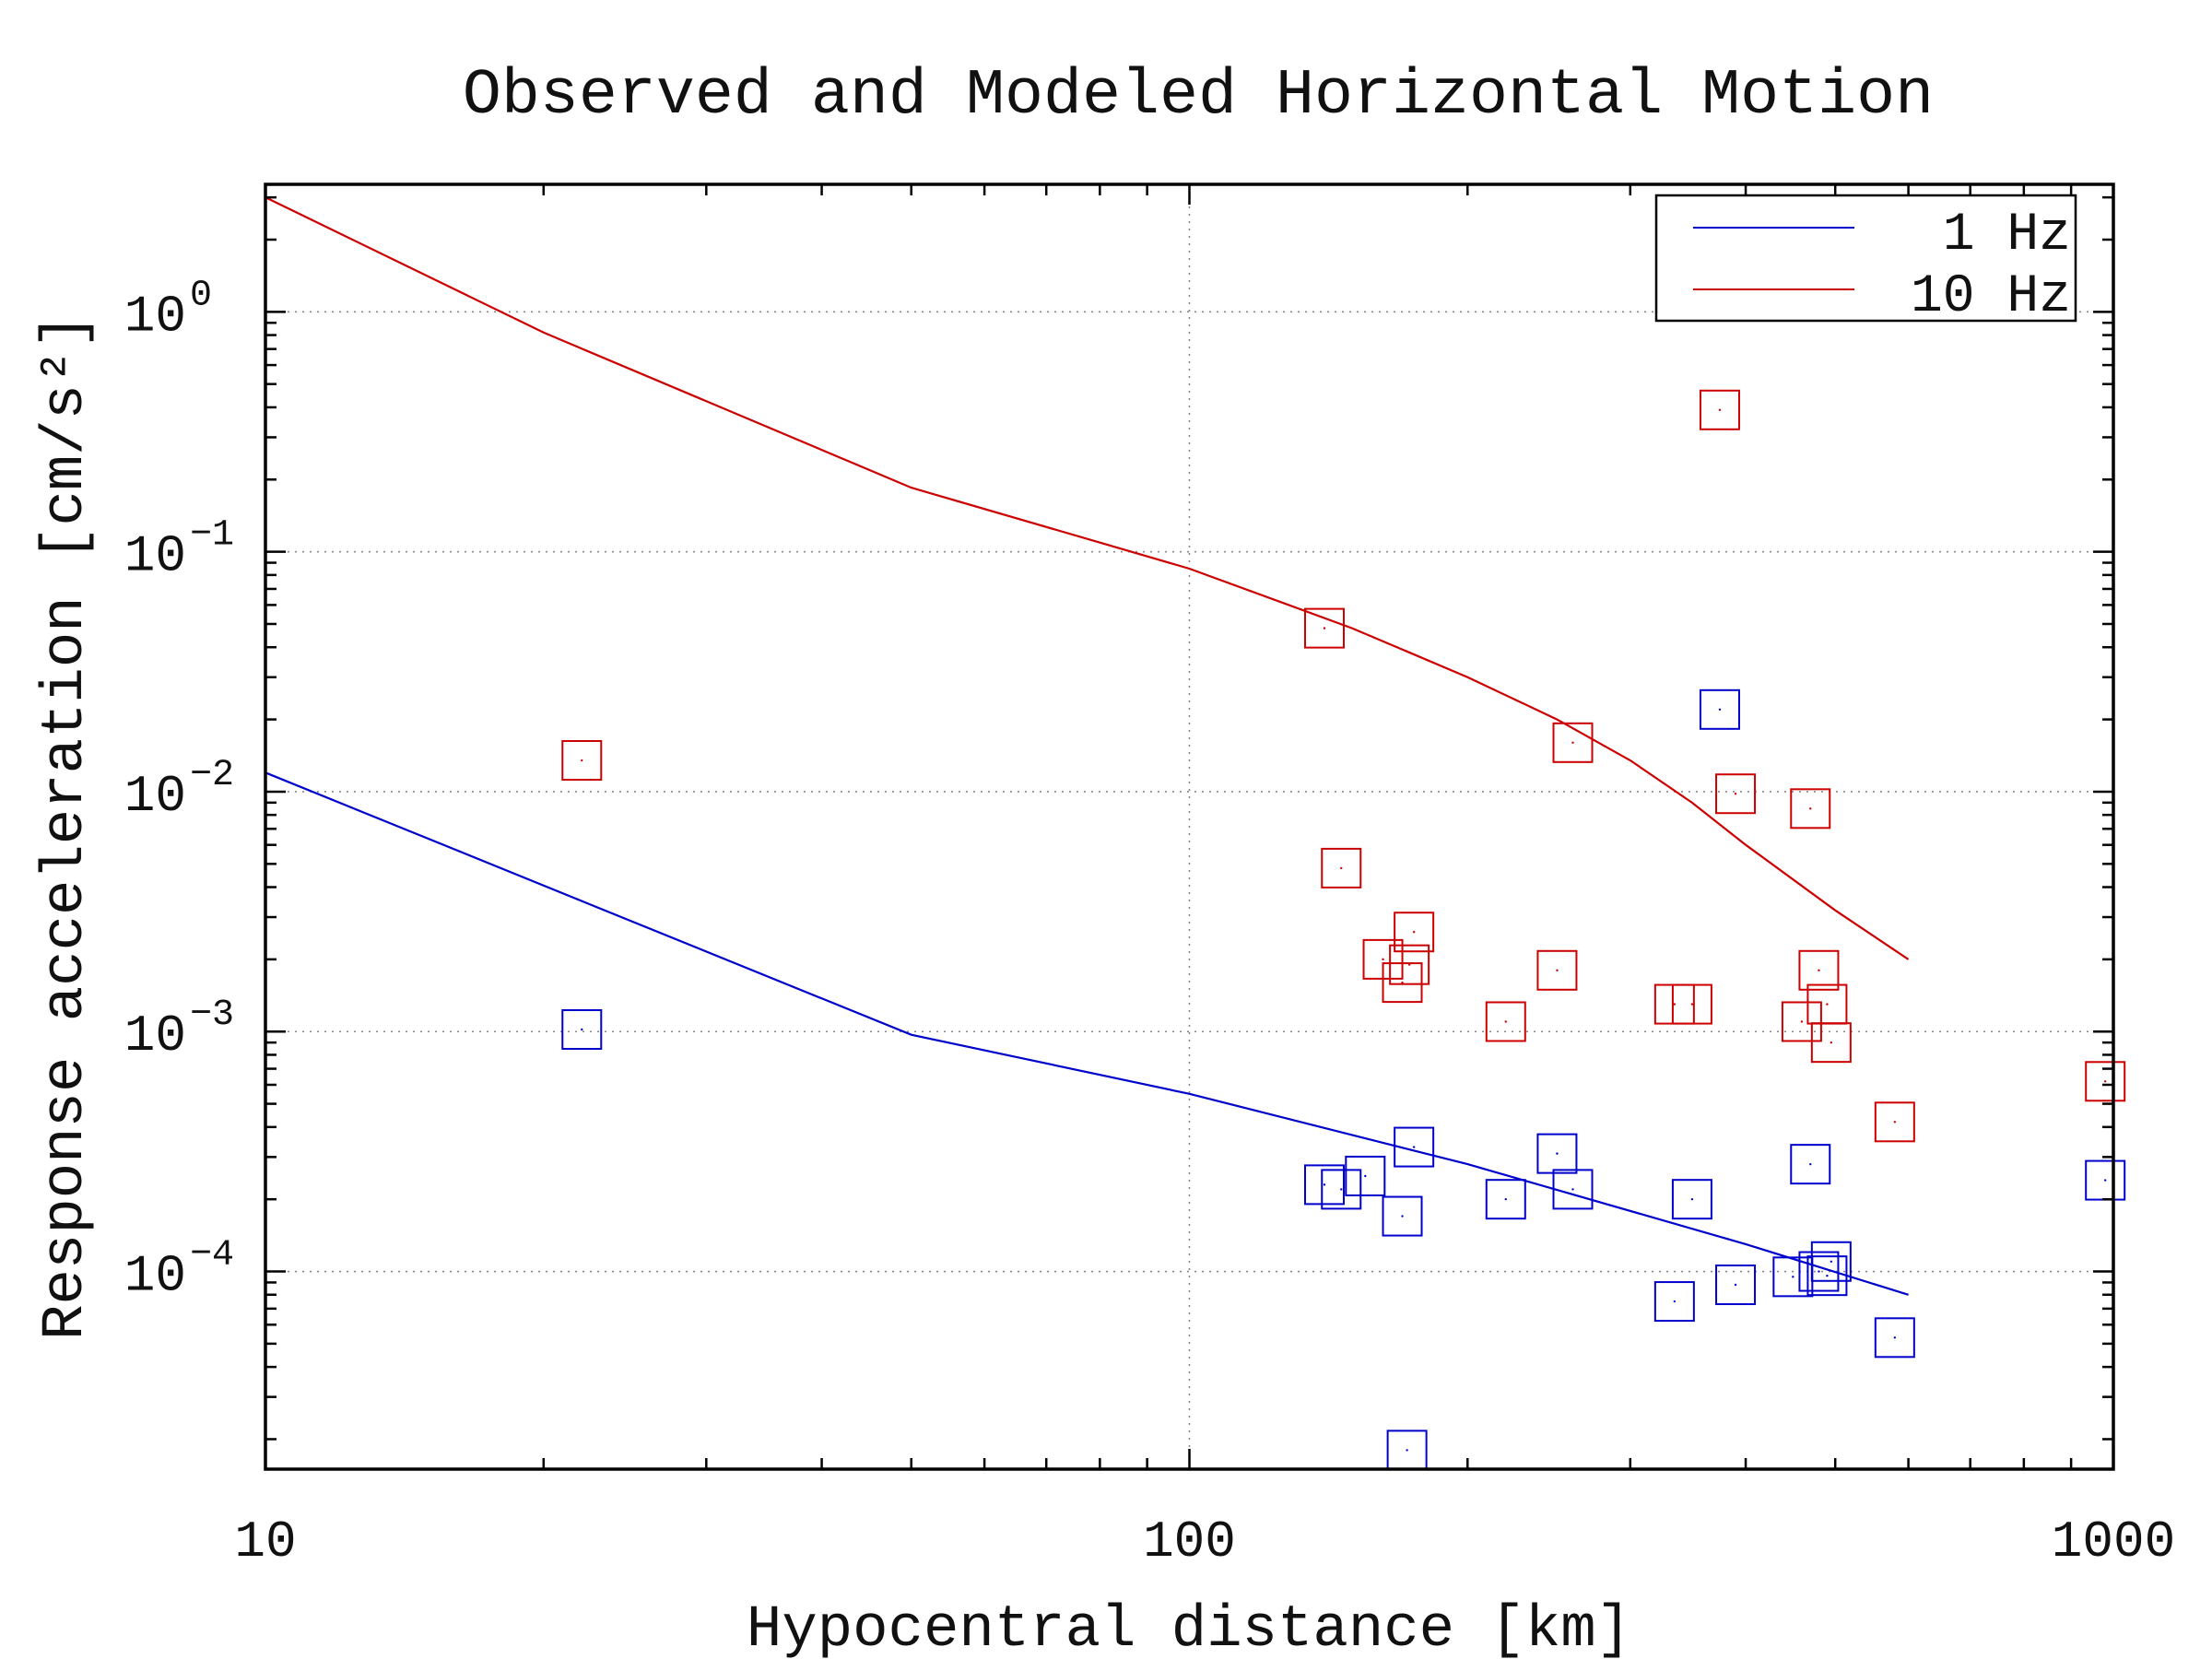 This screenshot has height=1659, width=2212. Describe the element at coordinates (265, 1541) in the screenshot. I see `x-tick-label: 10` at that location.